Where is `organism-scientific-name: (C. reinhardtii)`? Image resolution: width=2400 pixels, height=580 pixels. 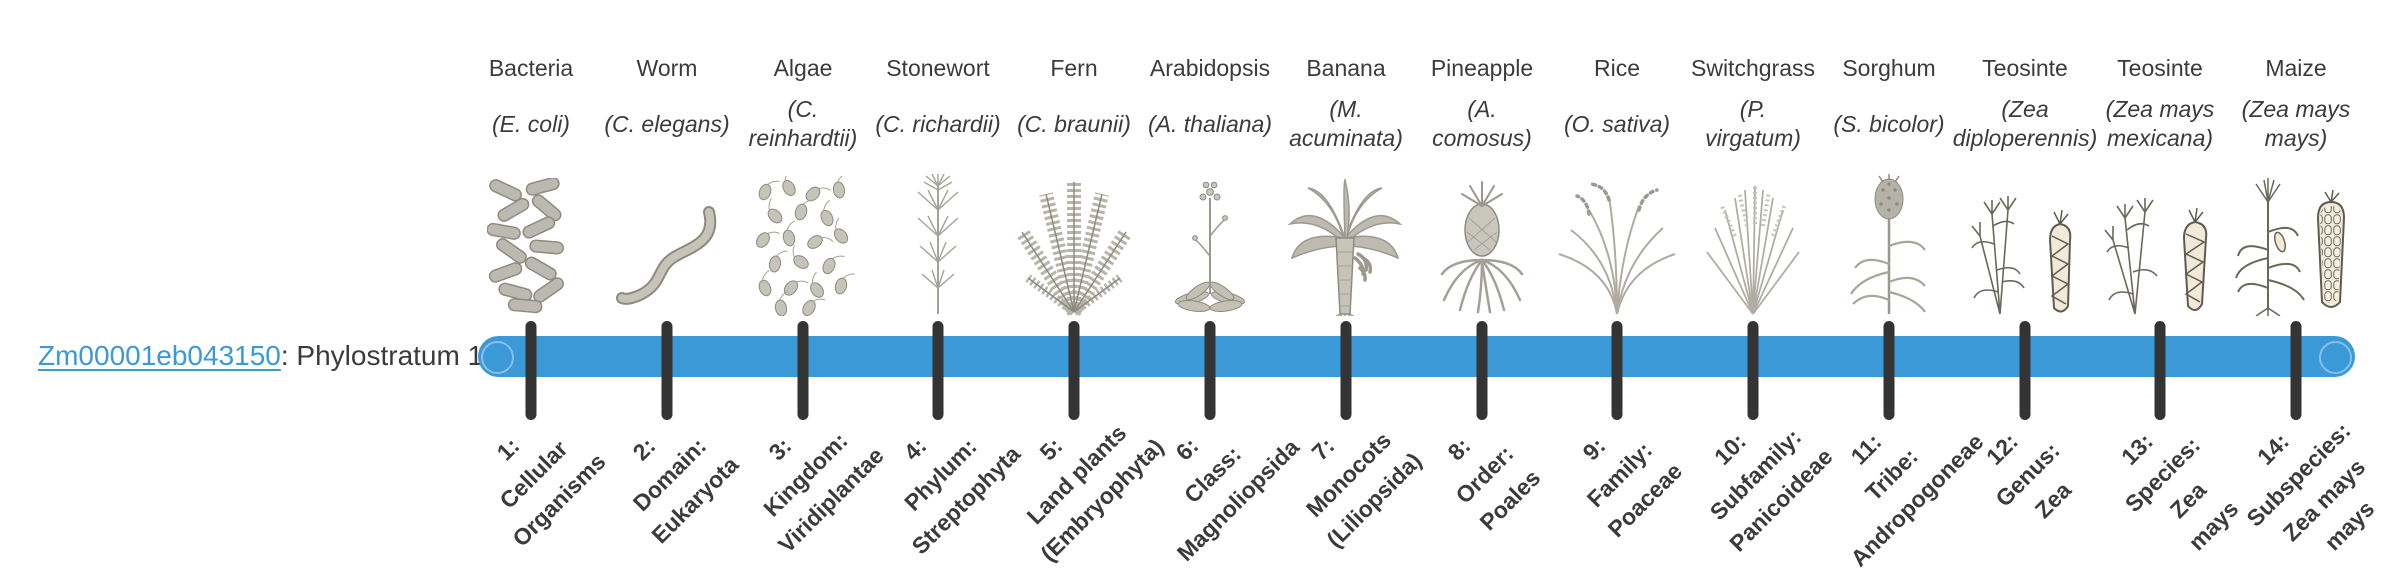 organism-scientific-name: (C. reinhardtii) is located at coordinates (803, 123).